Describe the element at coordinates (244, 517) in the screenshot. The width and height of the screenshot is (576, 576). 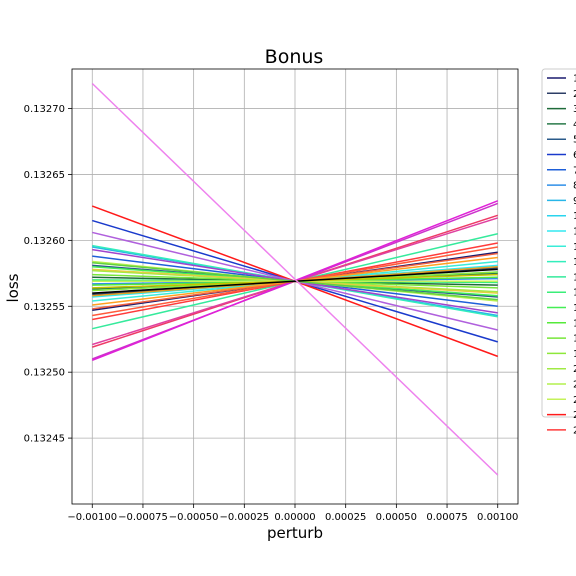
I see `x-tick-label-3: −0.00025` at that location.